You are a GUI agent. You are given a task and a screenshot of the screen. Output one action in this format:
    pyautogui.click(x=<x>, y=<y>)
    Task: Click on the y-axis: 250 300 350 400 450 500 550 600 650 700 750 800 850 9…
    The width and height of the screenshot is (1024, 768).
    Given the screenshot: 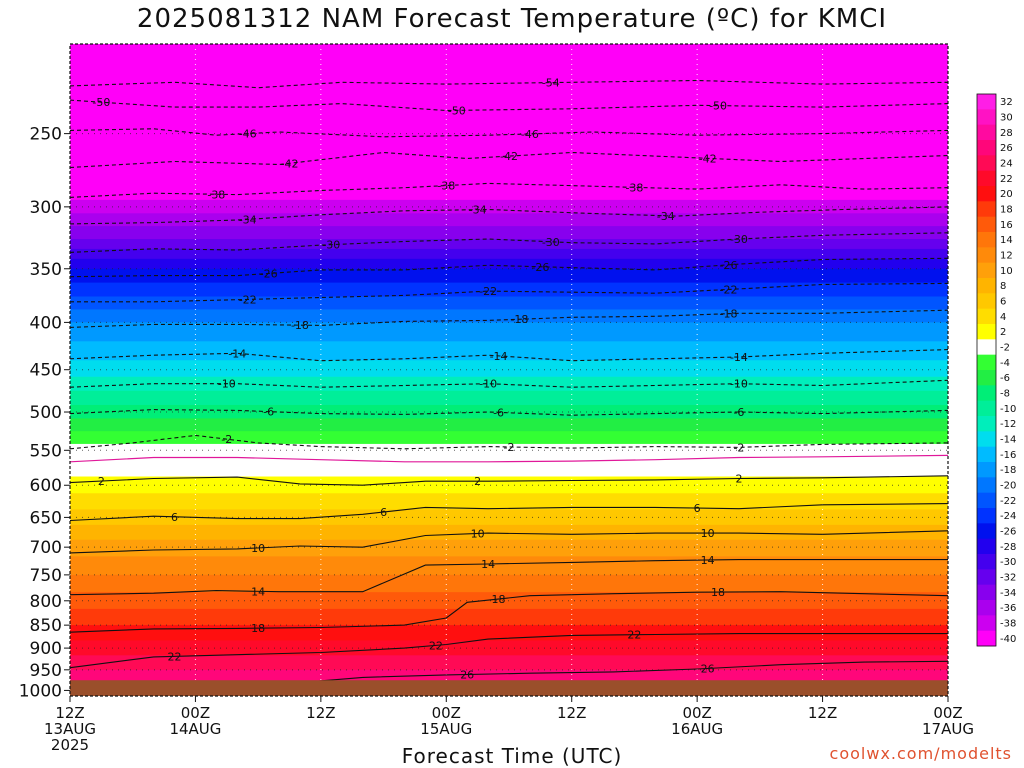 What is the action you would take?
    pyautogui.click(x=44, y=413)
    